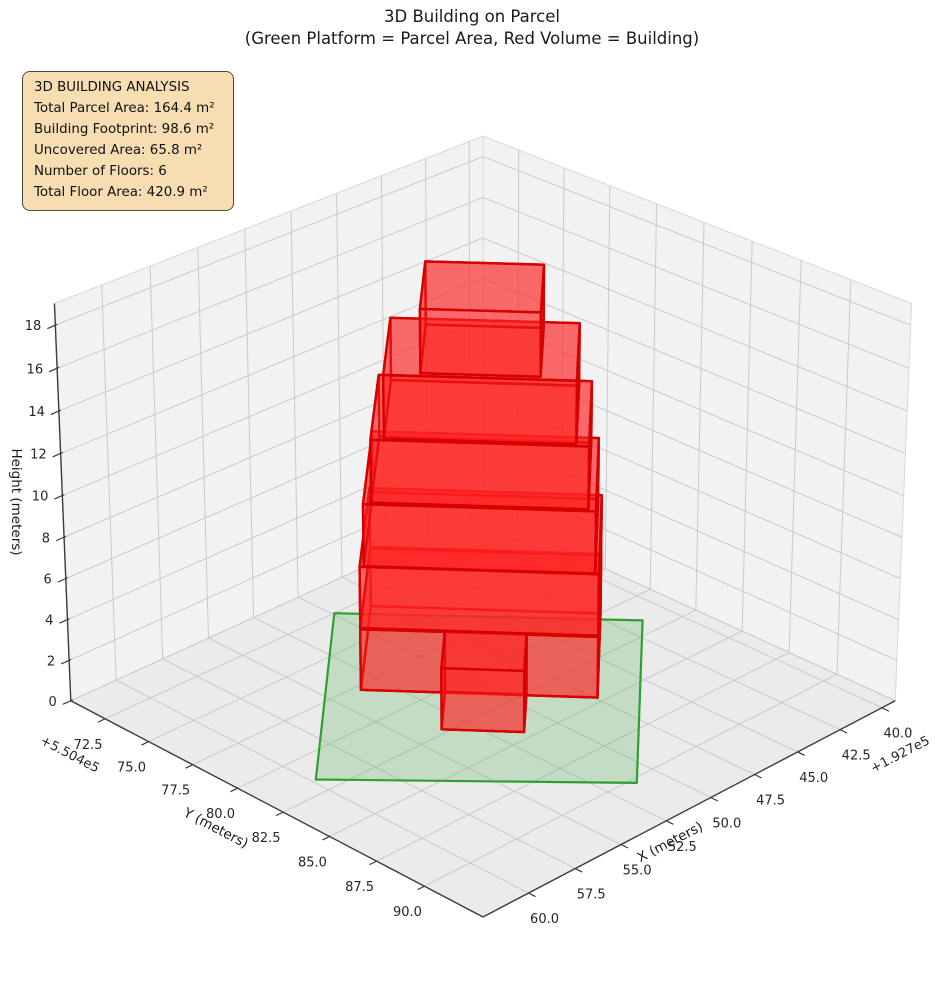  I want to click on x-tick-label: 55.0, so click(637, 871).